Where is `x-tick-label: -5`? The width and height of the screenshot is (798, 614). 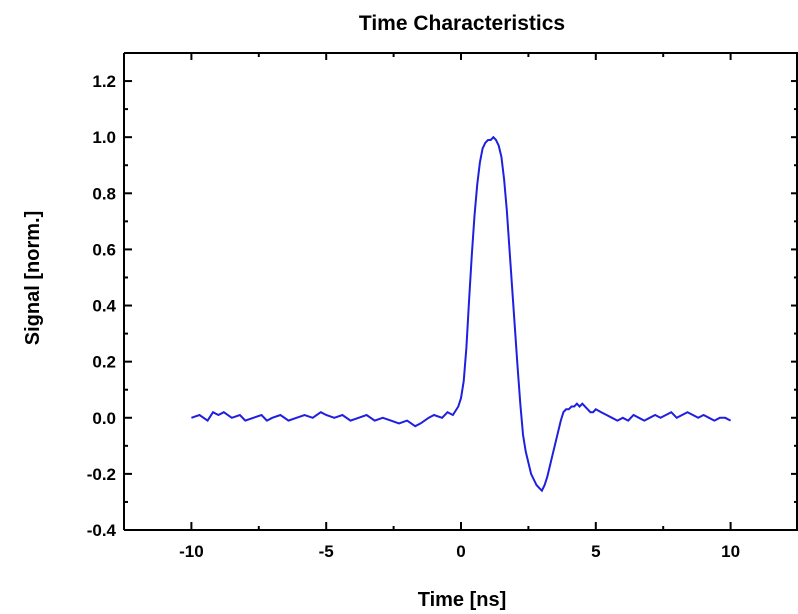 x-tick-label: -5 is located at coordinates (326, 551).